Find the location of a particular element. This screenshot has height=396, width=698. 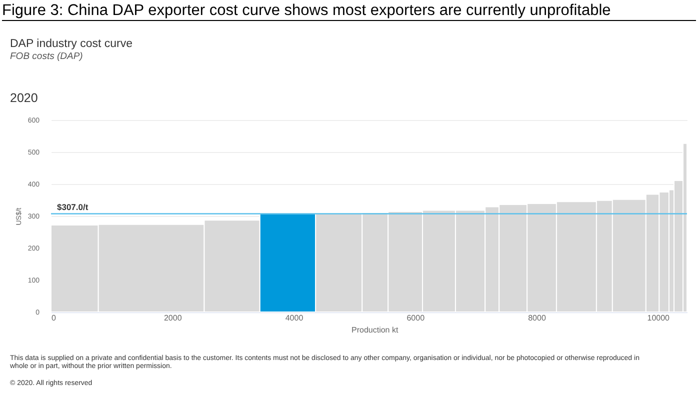

x-tick-label: 8000 is located at coordinates (537, 318).